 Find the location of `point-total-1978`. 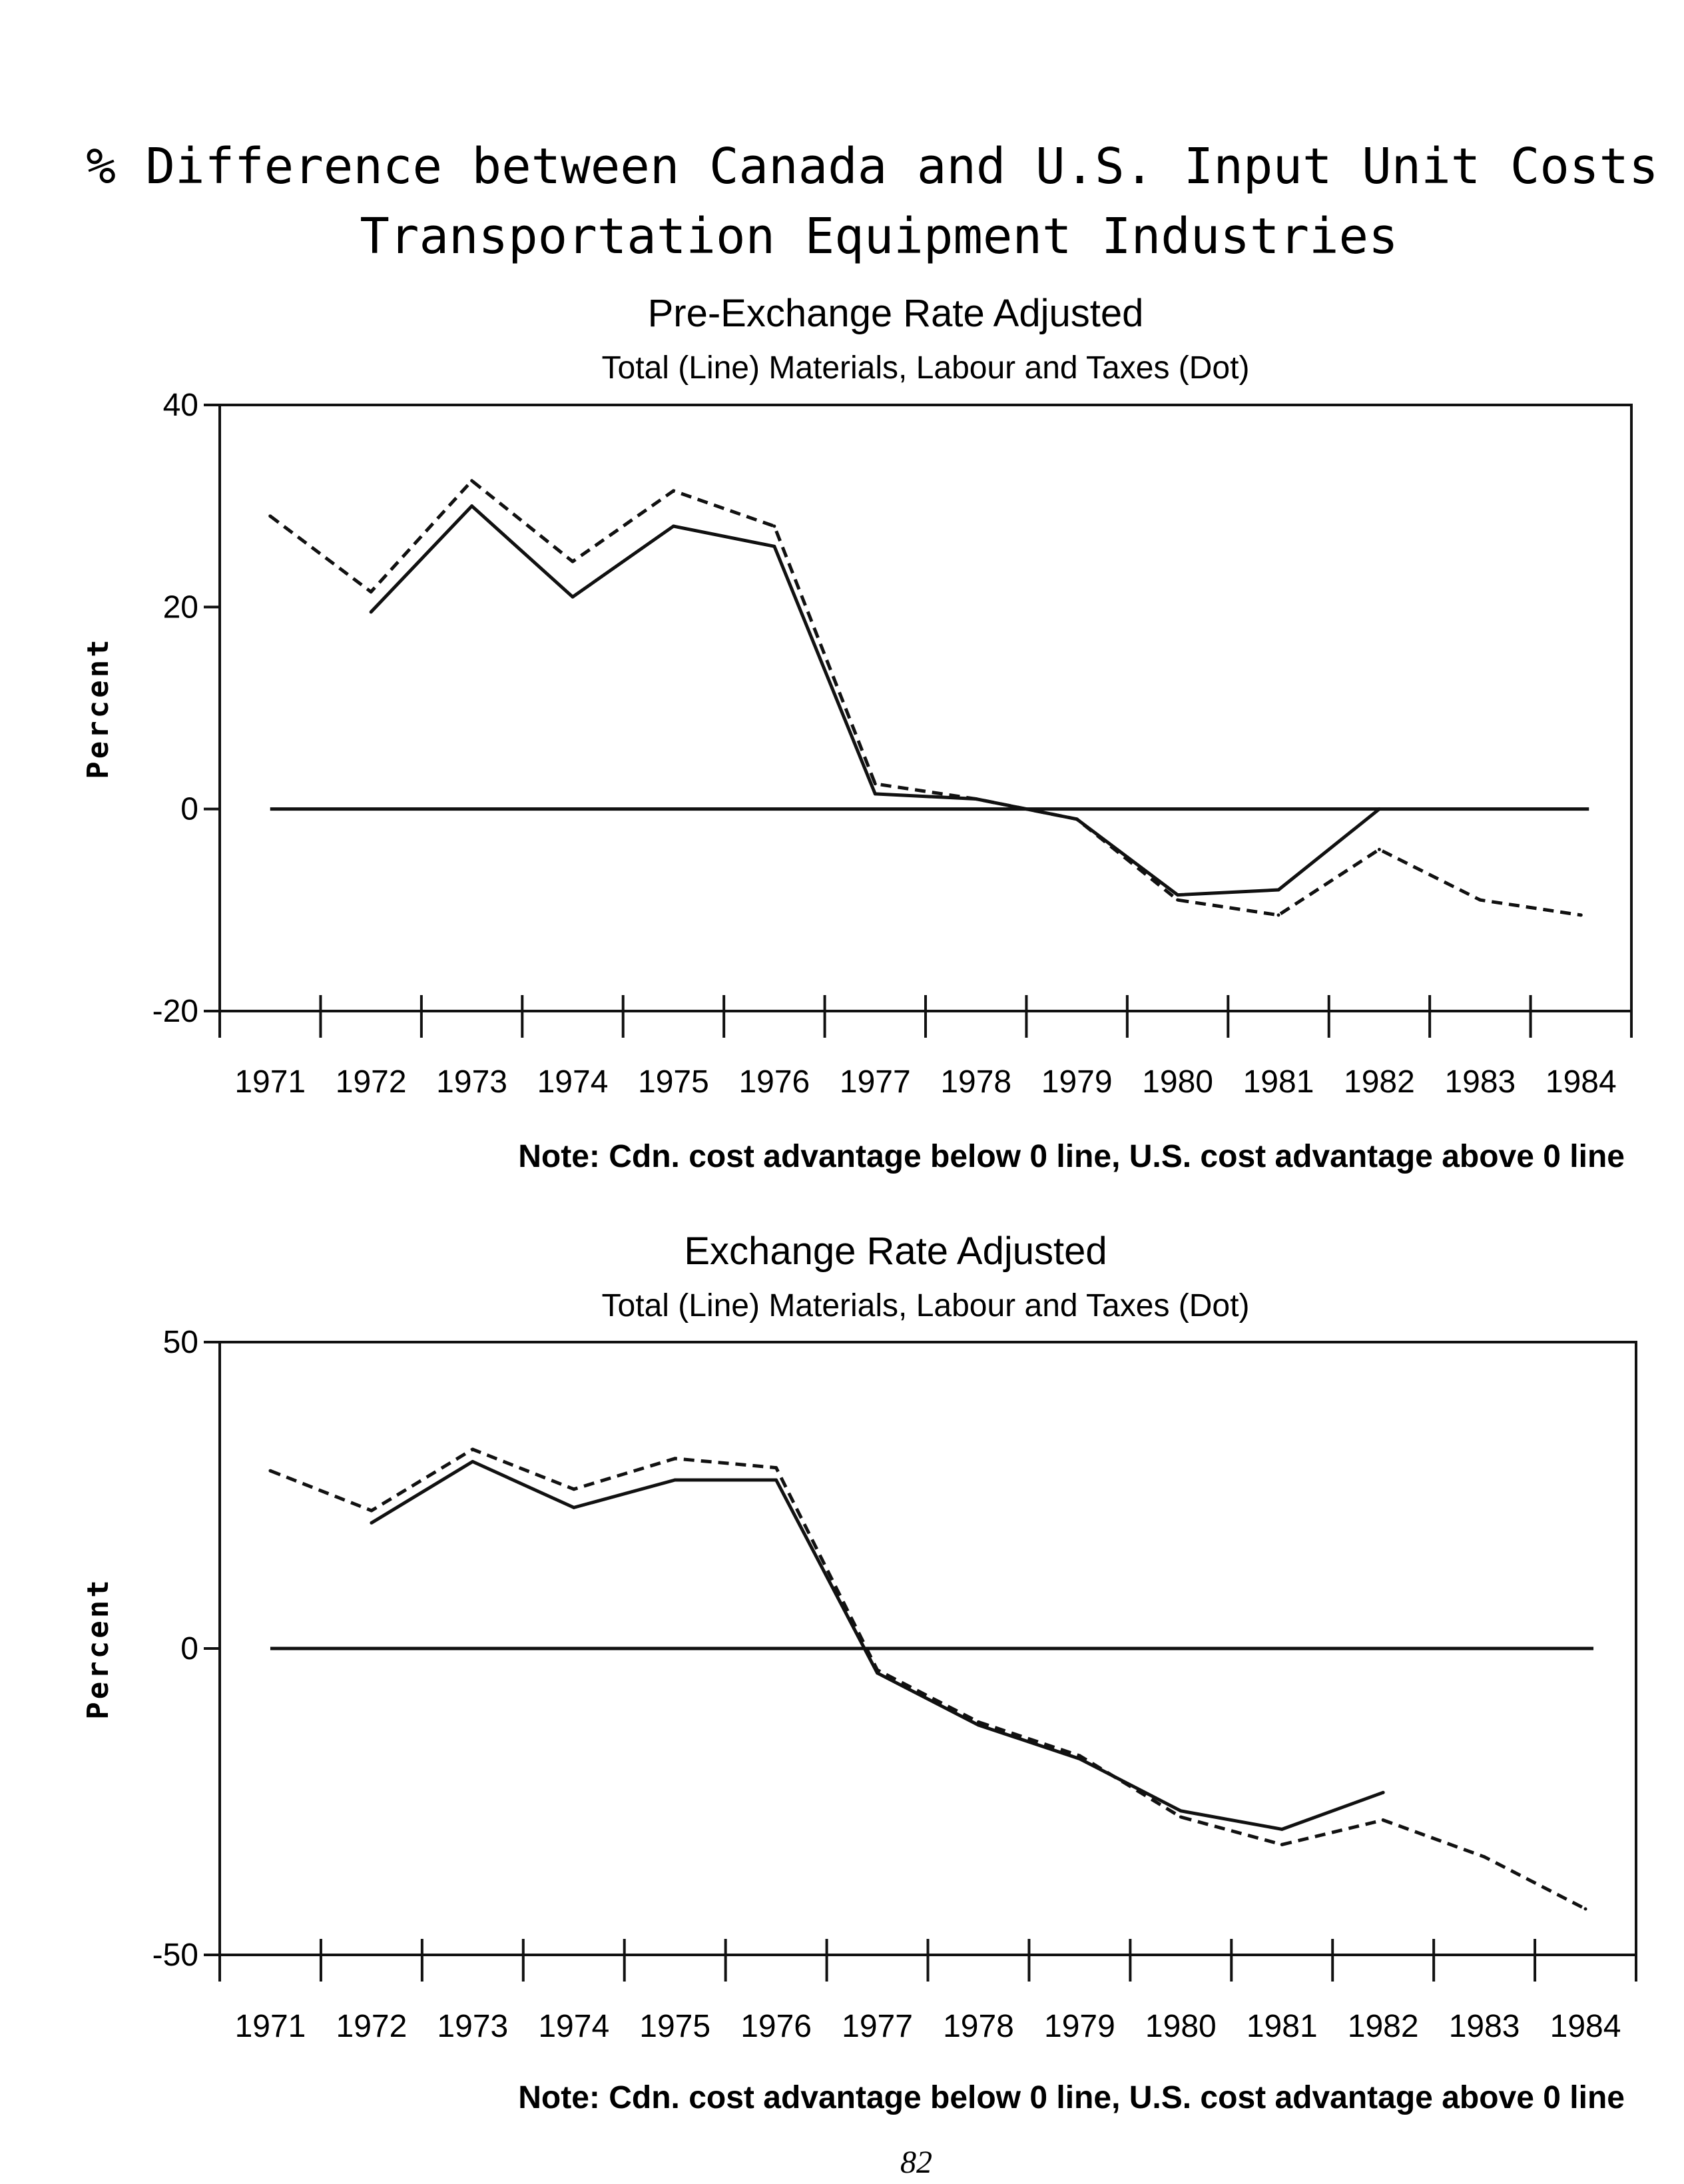

point-total-1978 is located at coordinates (978, 1725).